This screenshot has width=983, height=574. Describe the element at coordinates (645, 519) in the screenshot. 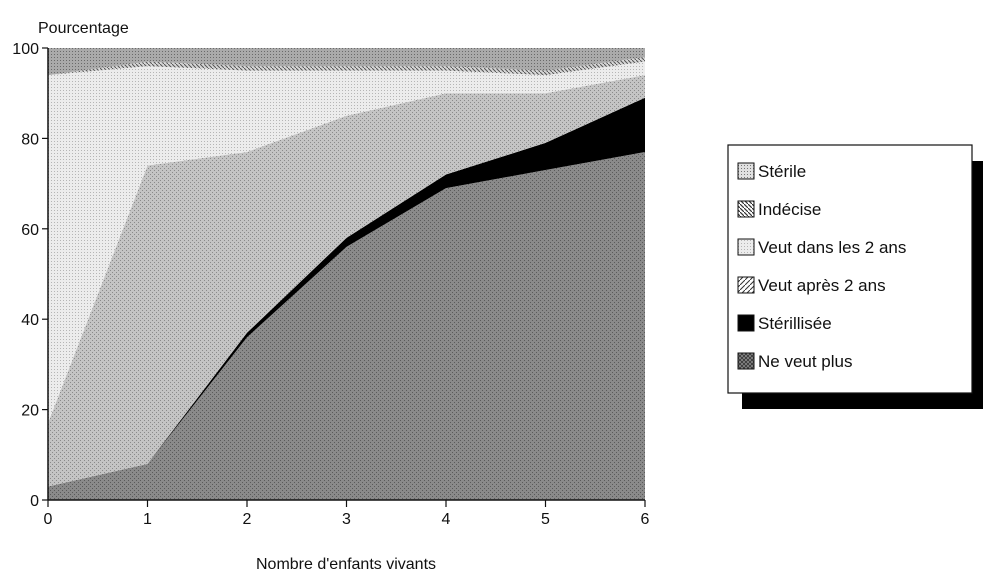

I see `x-tick-label: 6` at that location.